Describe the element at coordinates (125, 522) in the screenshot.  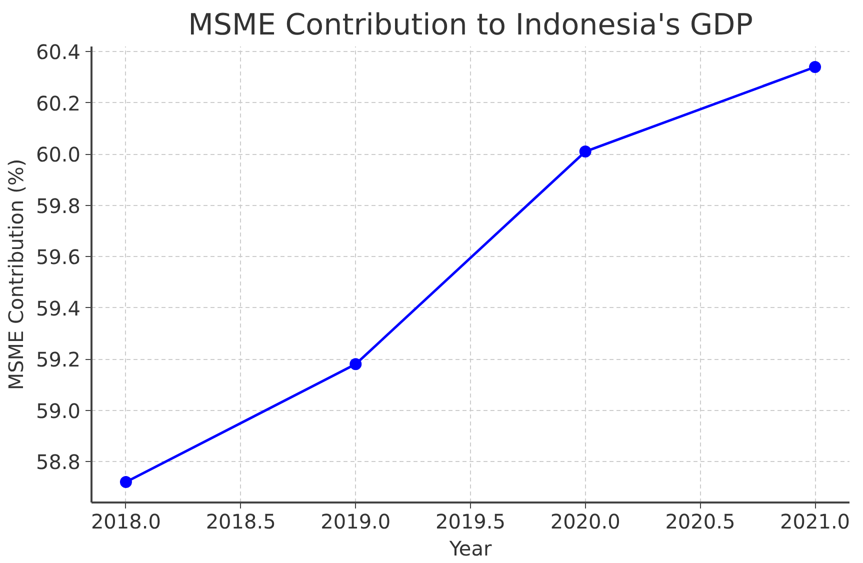
I see `x-tick-label: 2018.0` at that location.